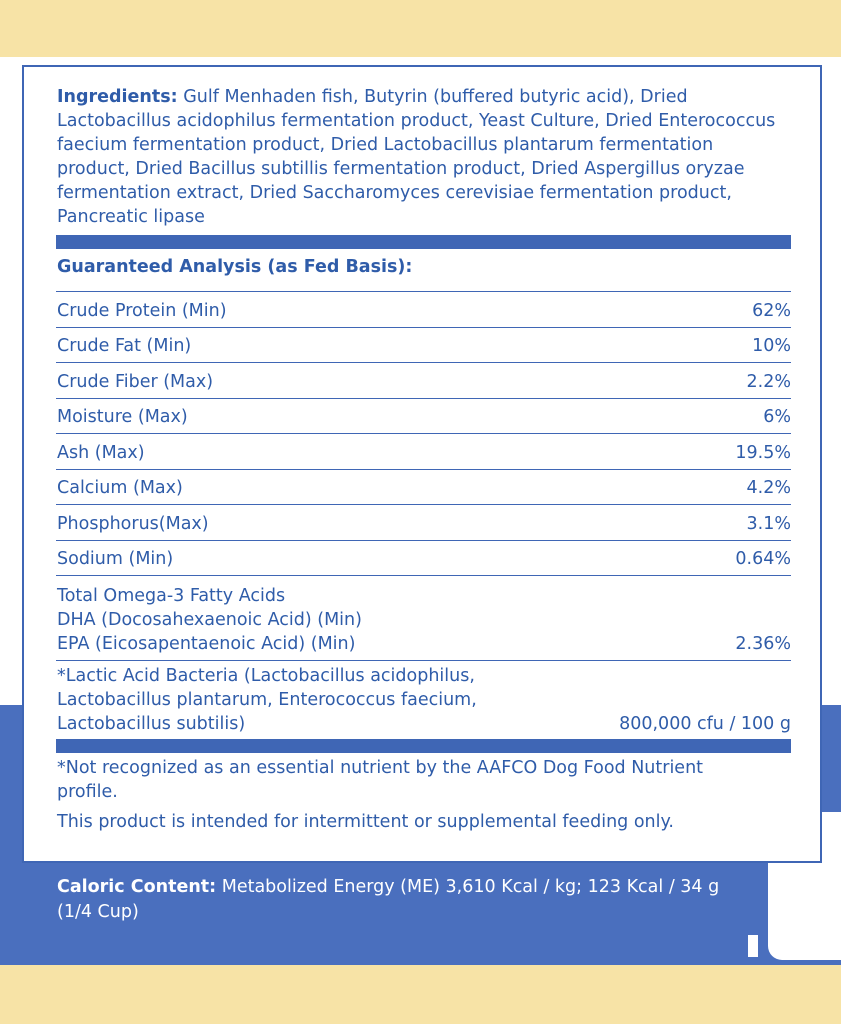 This screenshot has width=841, height=1024. Describe the element at coordinates (420, 994) in the screenshot. I see `bottom-band` at that location.